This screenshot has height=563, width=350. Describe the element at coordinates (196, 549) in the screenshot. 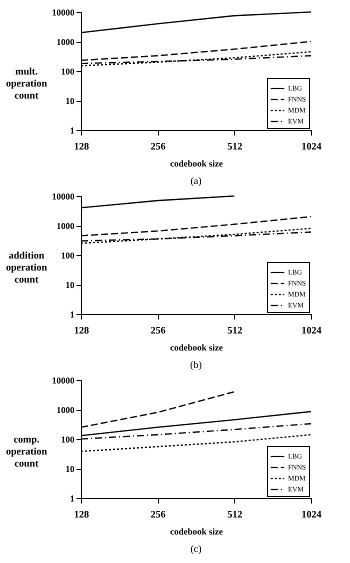

I see `text: (c)` at that location.